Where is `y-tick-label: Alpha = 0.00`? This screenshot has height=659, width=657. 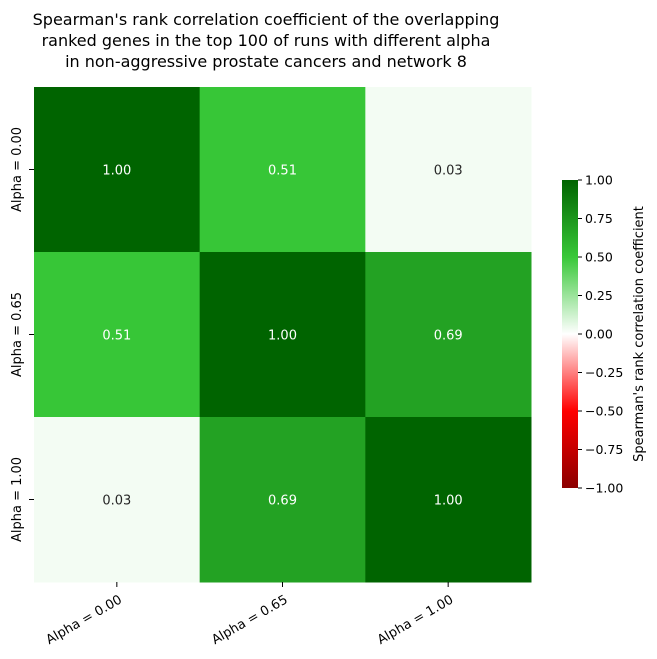 y-tick-label: Alpha = 0.00 is located at coordinates (17, 169).